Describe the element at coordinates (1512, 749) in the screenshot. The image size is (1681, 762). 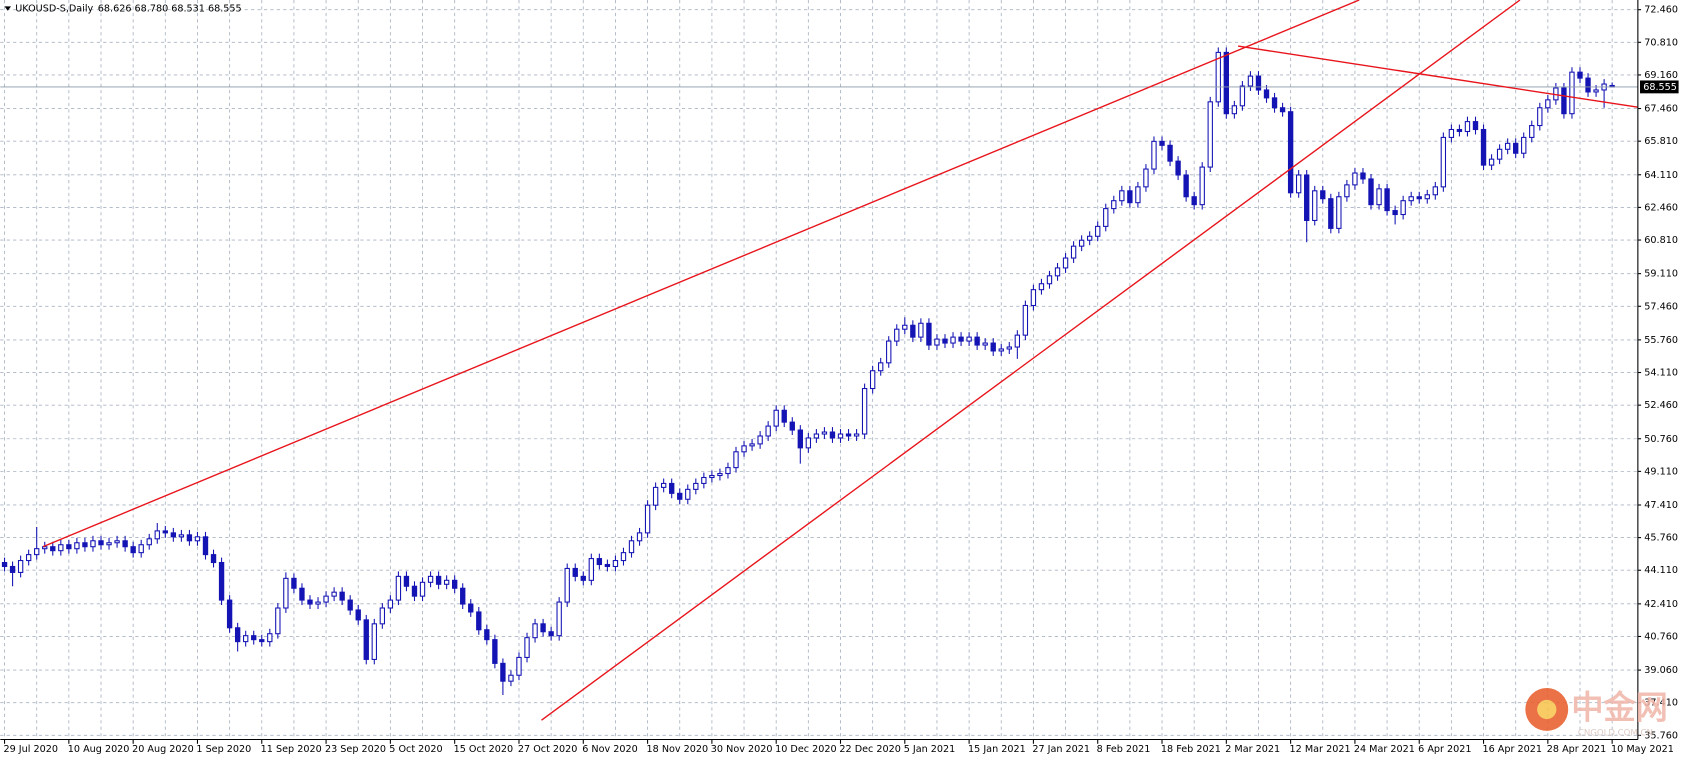
I see `x-tick-label: 16 Apr 2021` at that location.